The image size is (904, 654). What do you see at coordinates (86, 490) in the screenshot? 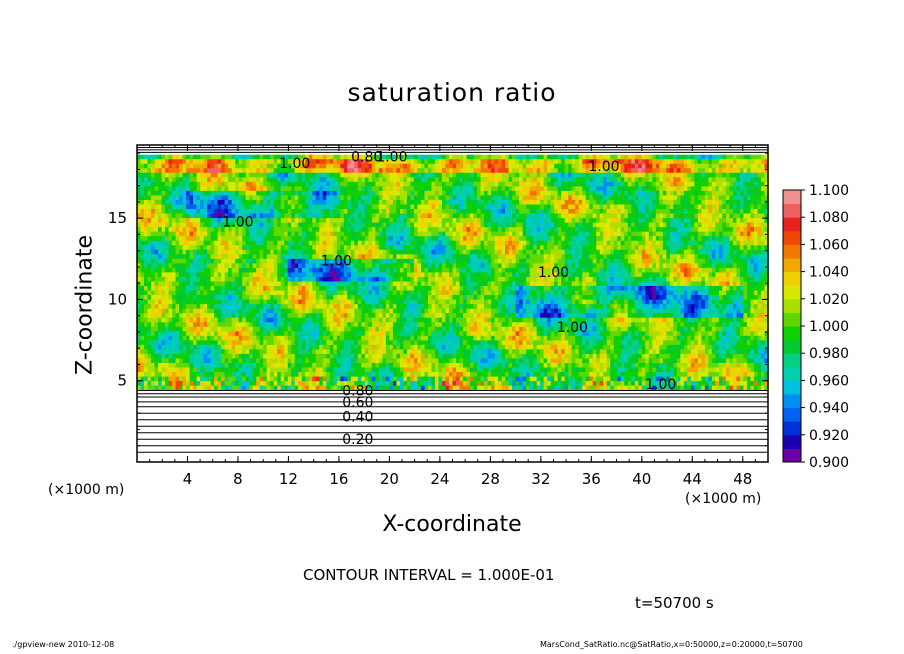
I see `z-unit-label: (×1000 m)` at bounding box center [86, 490].